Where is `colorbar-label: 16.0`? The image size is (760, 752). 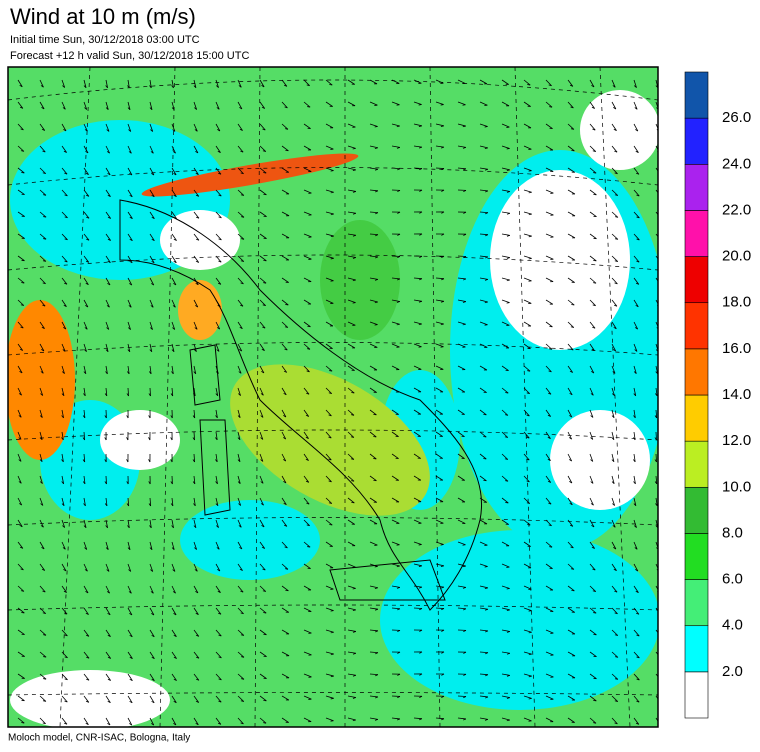
colorbar-label: 16.0 is located at coordinates (736, 348).